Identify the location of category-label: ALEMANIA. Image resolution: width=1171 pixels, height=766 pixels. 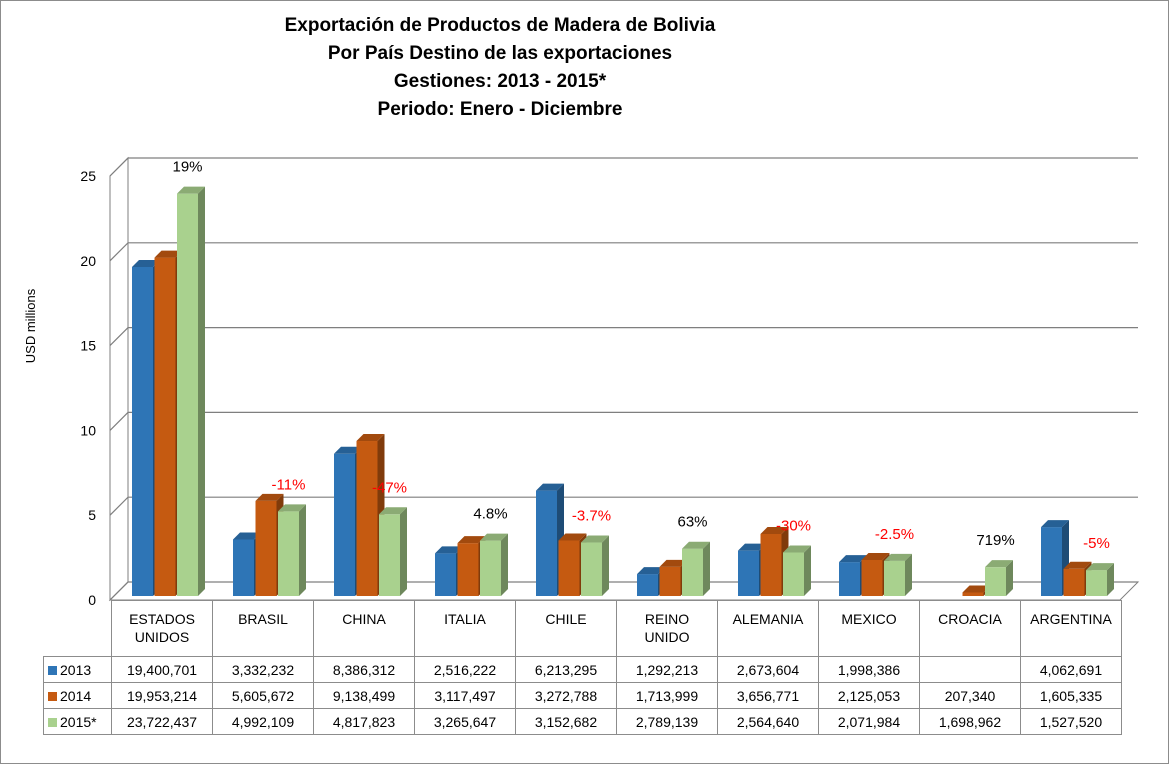
(768, 628).